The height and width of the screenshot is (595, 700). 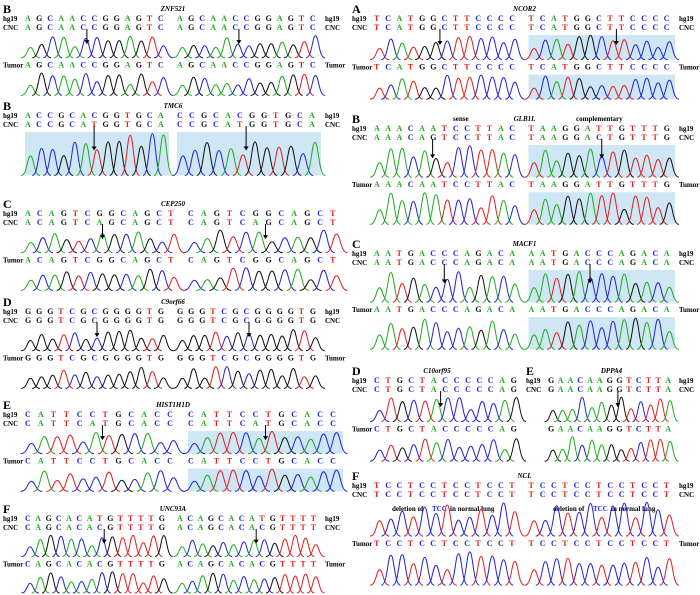 What do you see at coordinates (7, 302) in the screenshot?
I see `panel-letter: D` at bounding box center [7, 302].